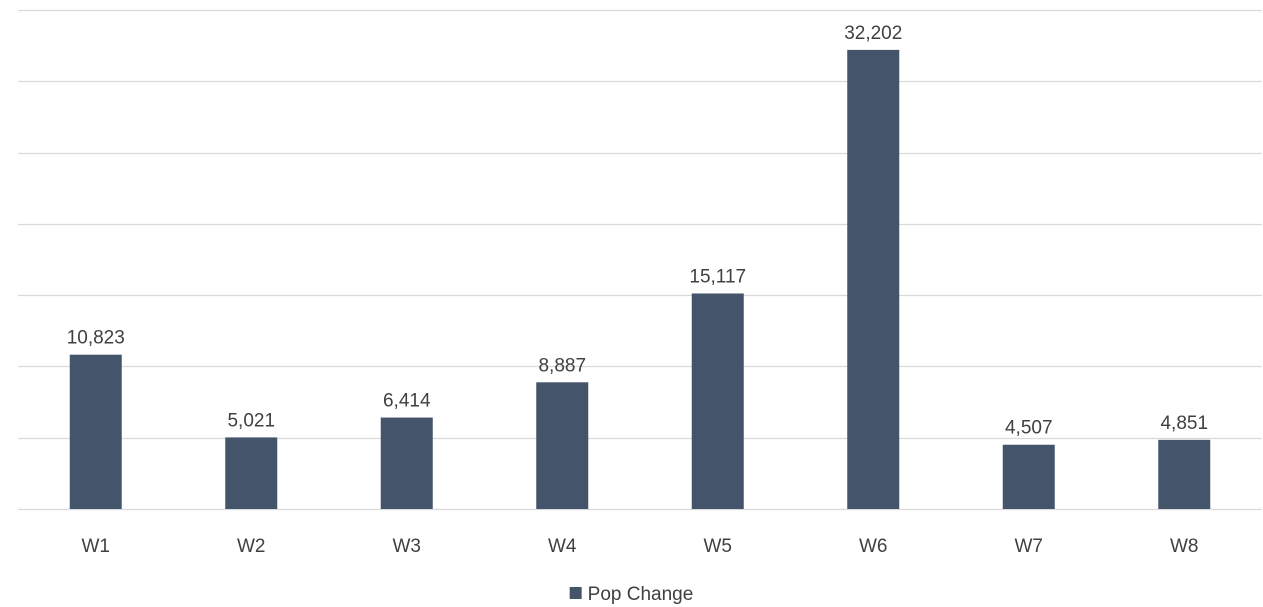 This screenshot has height=607, width=1263. Describe the element at coordinates (1029, 546) in the screenshot. I see `x-tick-label-w7: W7` at that location.